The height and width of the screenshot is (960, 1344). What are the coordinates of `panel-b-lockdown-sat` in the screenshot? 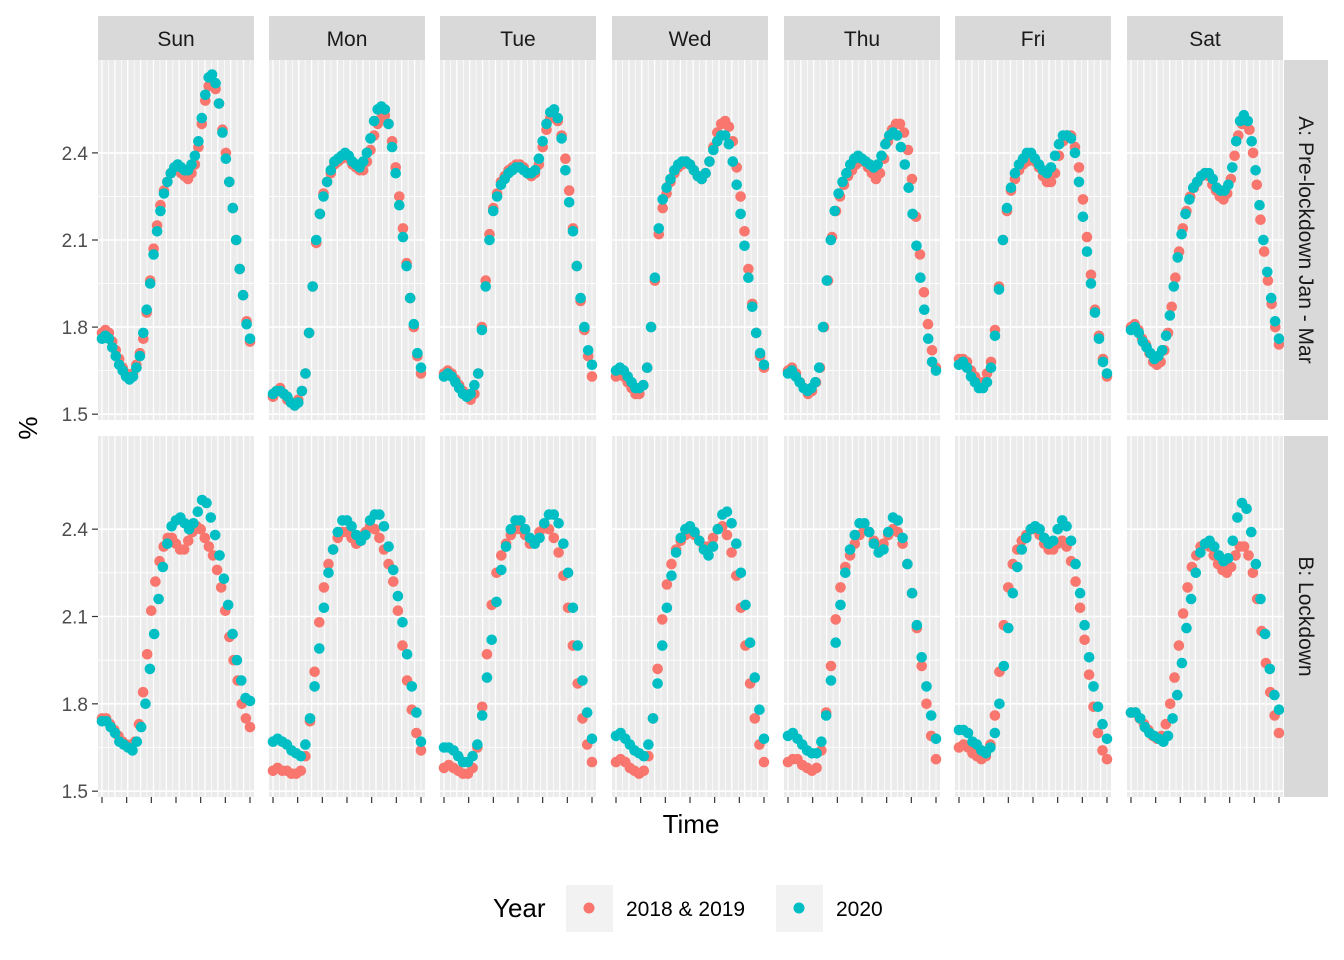 It's located at (1205, 616).